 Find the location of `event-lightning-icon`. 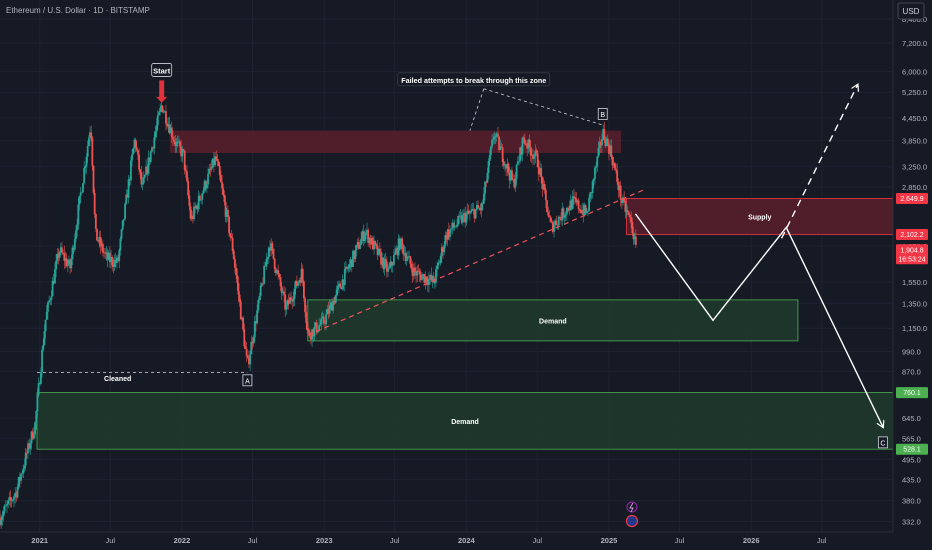

event-lightning-icon is located at coordinates (632, 507).